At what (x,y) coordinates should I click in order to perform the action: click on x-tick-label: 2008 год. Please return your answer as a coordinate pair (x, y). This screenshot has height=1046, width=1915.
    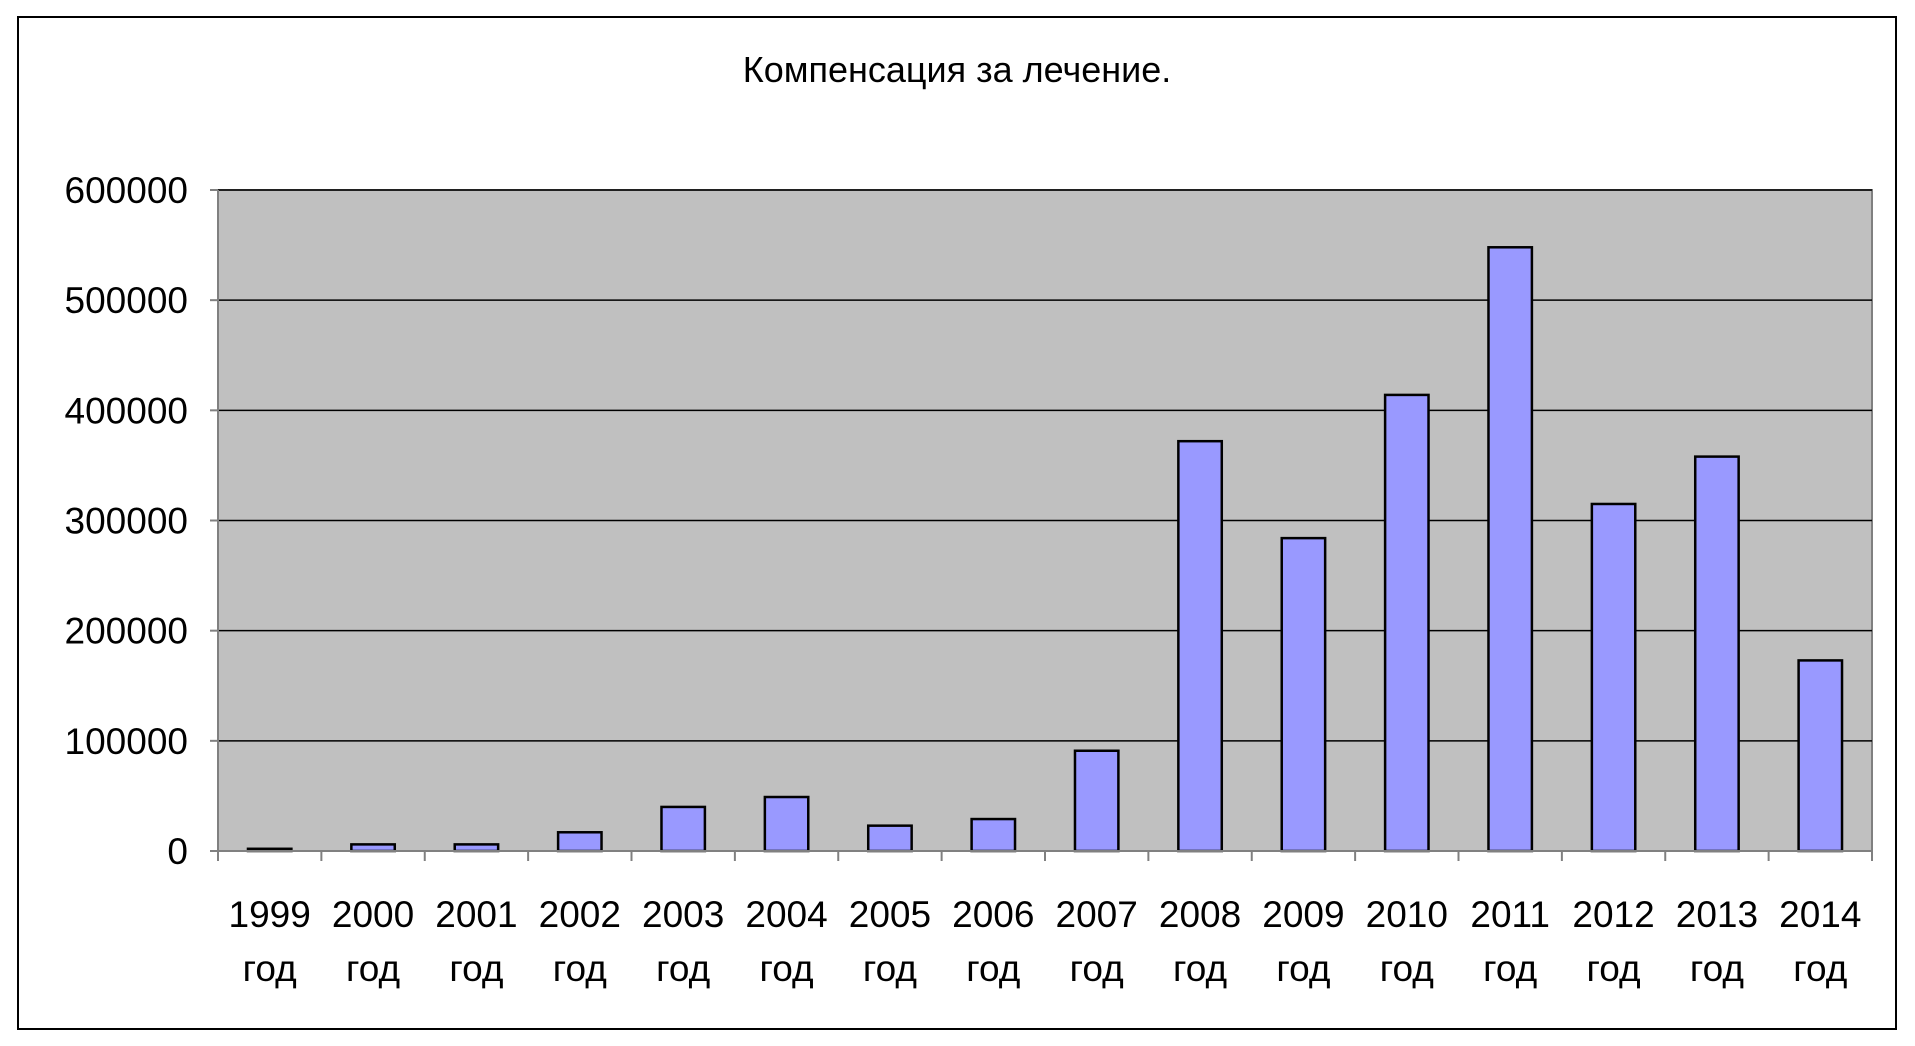
    Looking at the image, I should click on (1200, 941).